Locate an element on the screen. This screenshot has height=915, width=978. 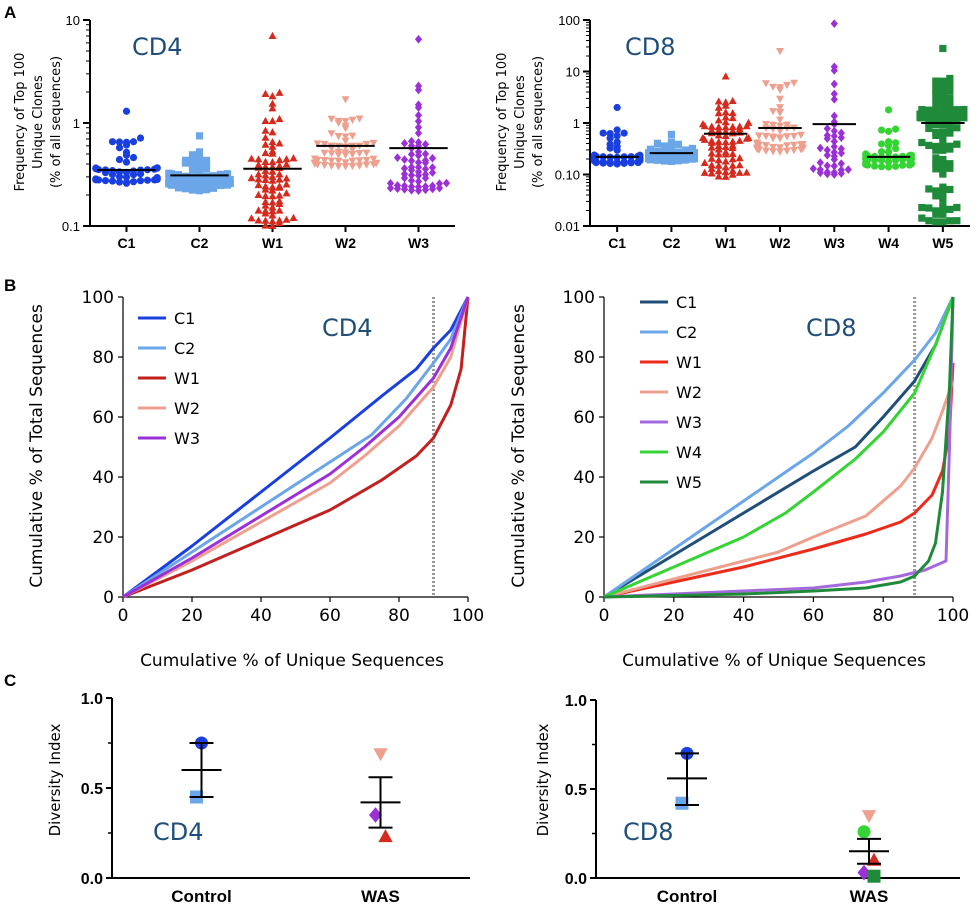
x-tick-label: C2 is located at coordinates (200, 243).